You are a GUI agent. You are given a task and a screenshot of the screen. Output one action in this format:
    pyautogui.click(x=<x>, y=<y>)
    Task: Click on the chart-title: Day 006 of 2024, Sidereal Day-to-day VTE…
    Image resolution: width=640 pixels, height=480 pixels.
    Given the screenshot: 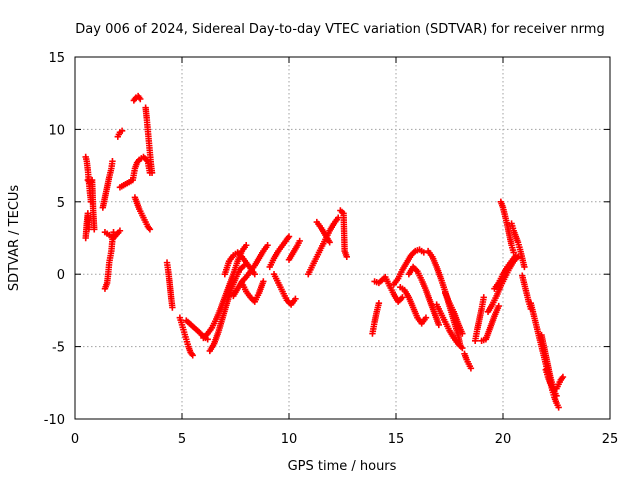 What is the action you would take?
    pyautogui.click(x=339, y=29)
    